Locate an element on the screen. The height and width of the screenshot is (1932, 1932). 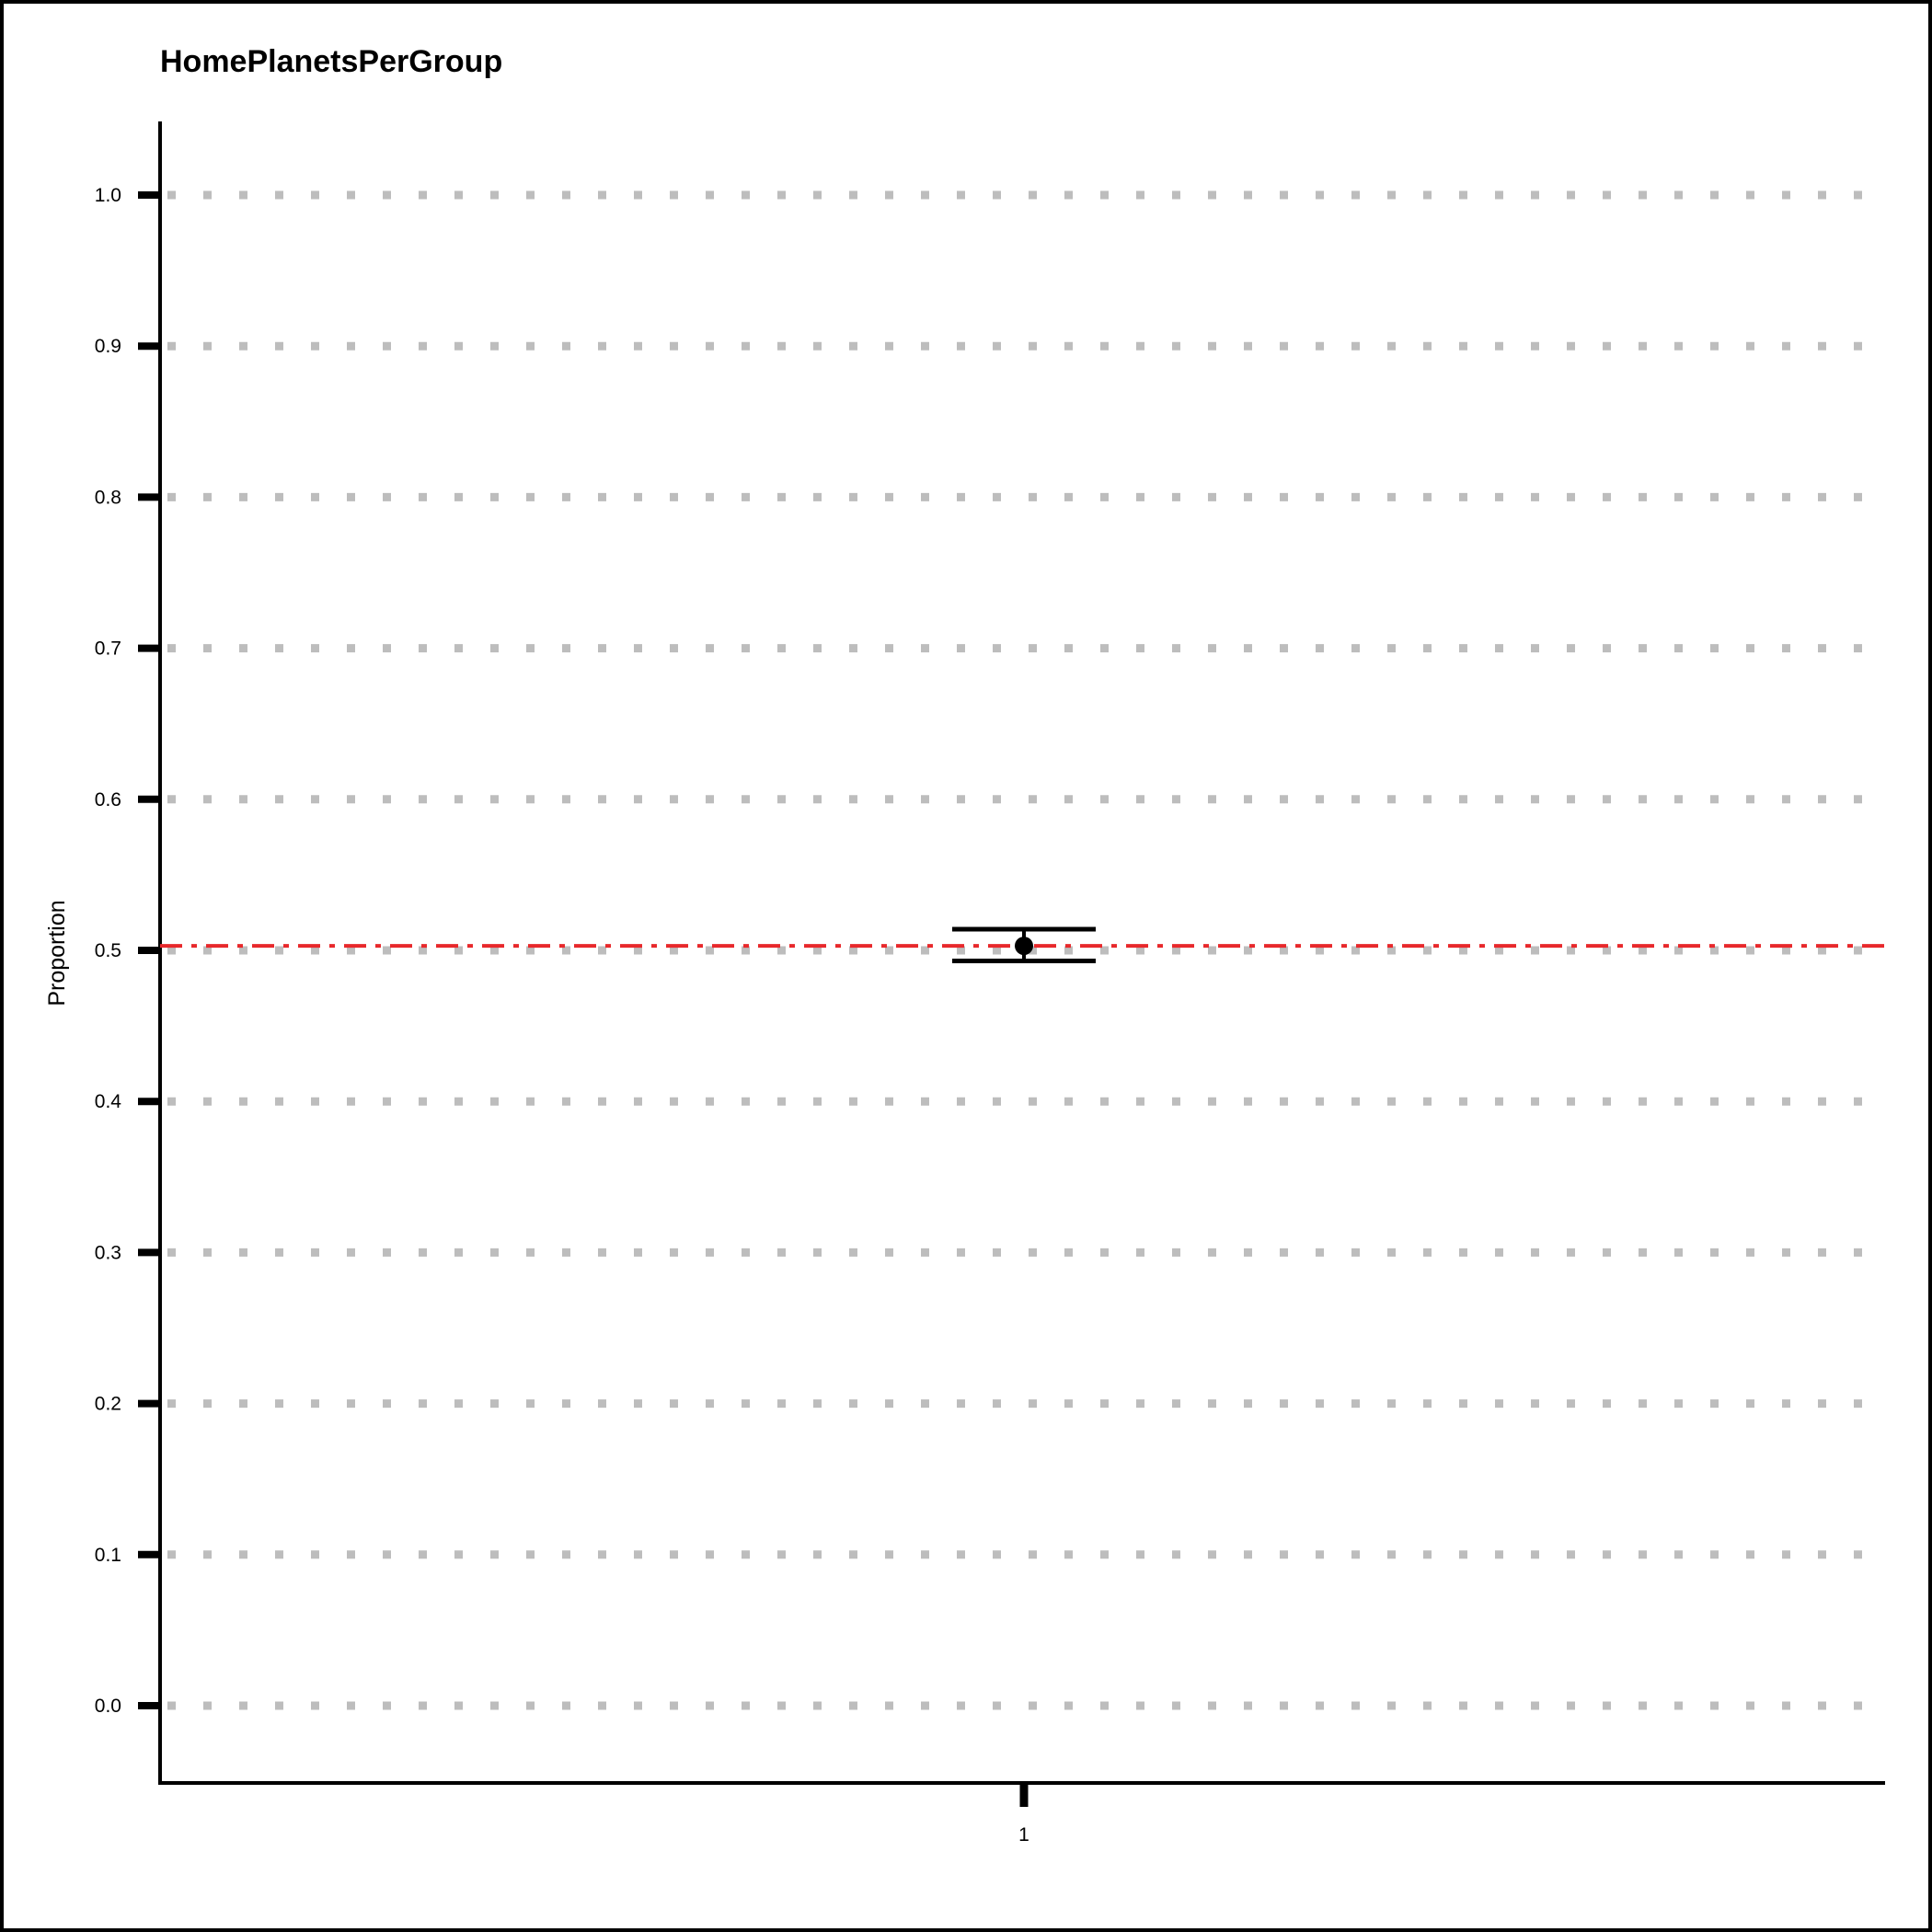
y-tick-label-9: 0.9 is located at coordinates (108, 346).